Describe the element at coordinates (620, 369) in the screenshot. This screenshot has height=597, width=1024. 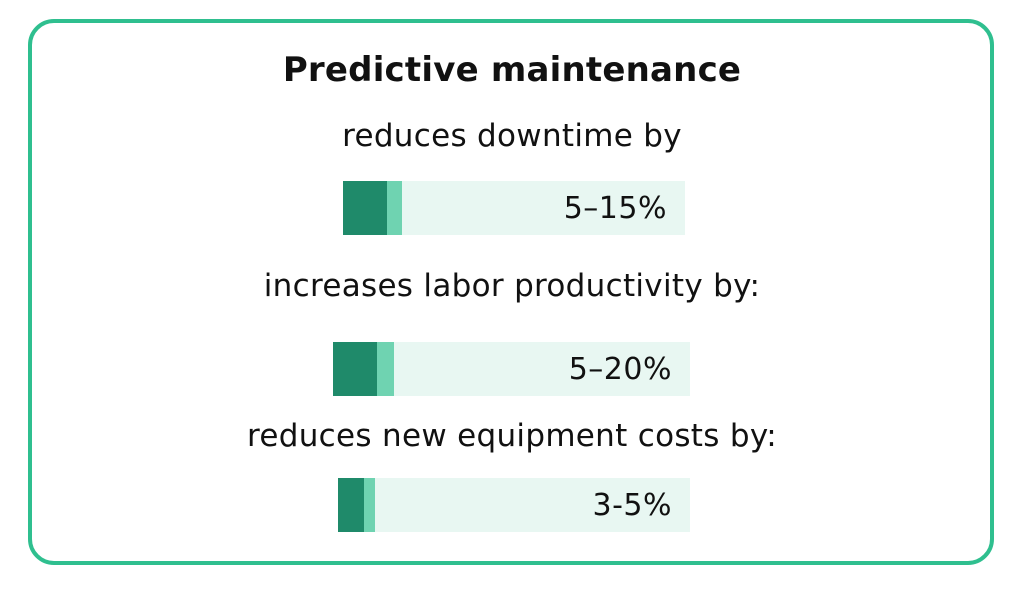
I see `value-label: 5–20%` at that location.